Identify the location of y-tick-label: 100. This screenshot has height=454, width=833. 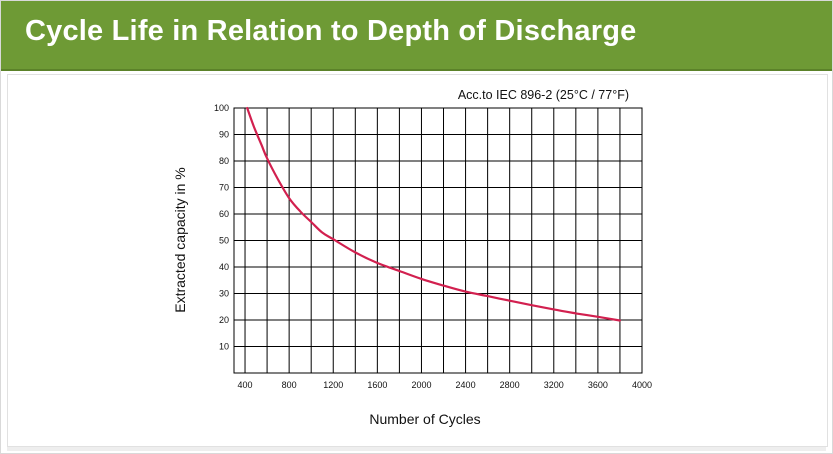
(221, 108).